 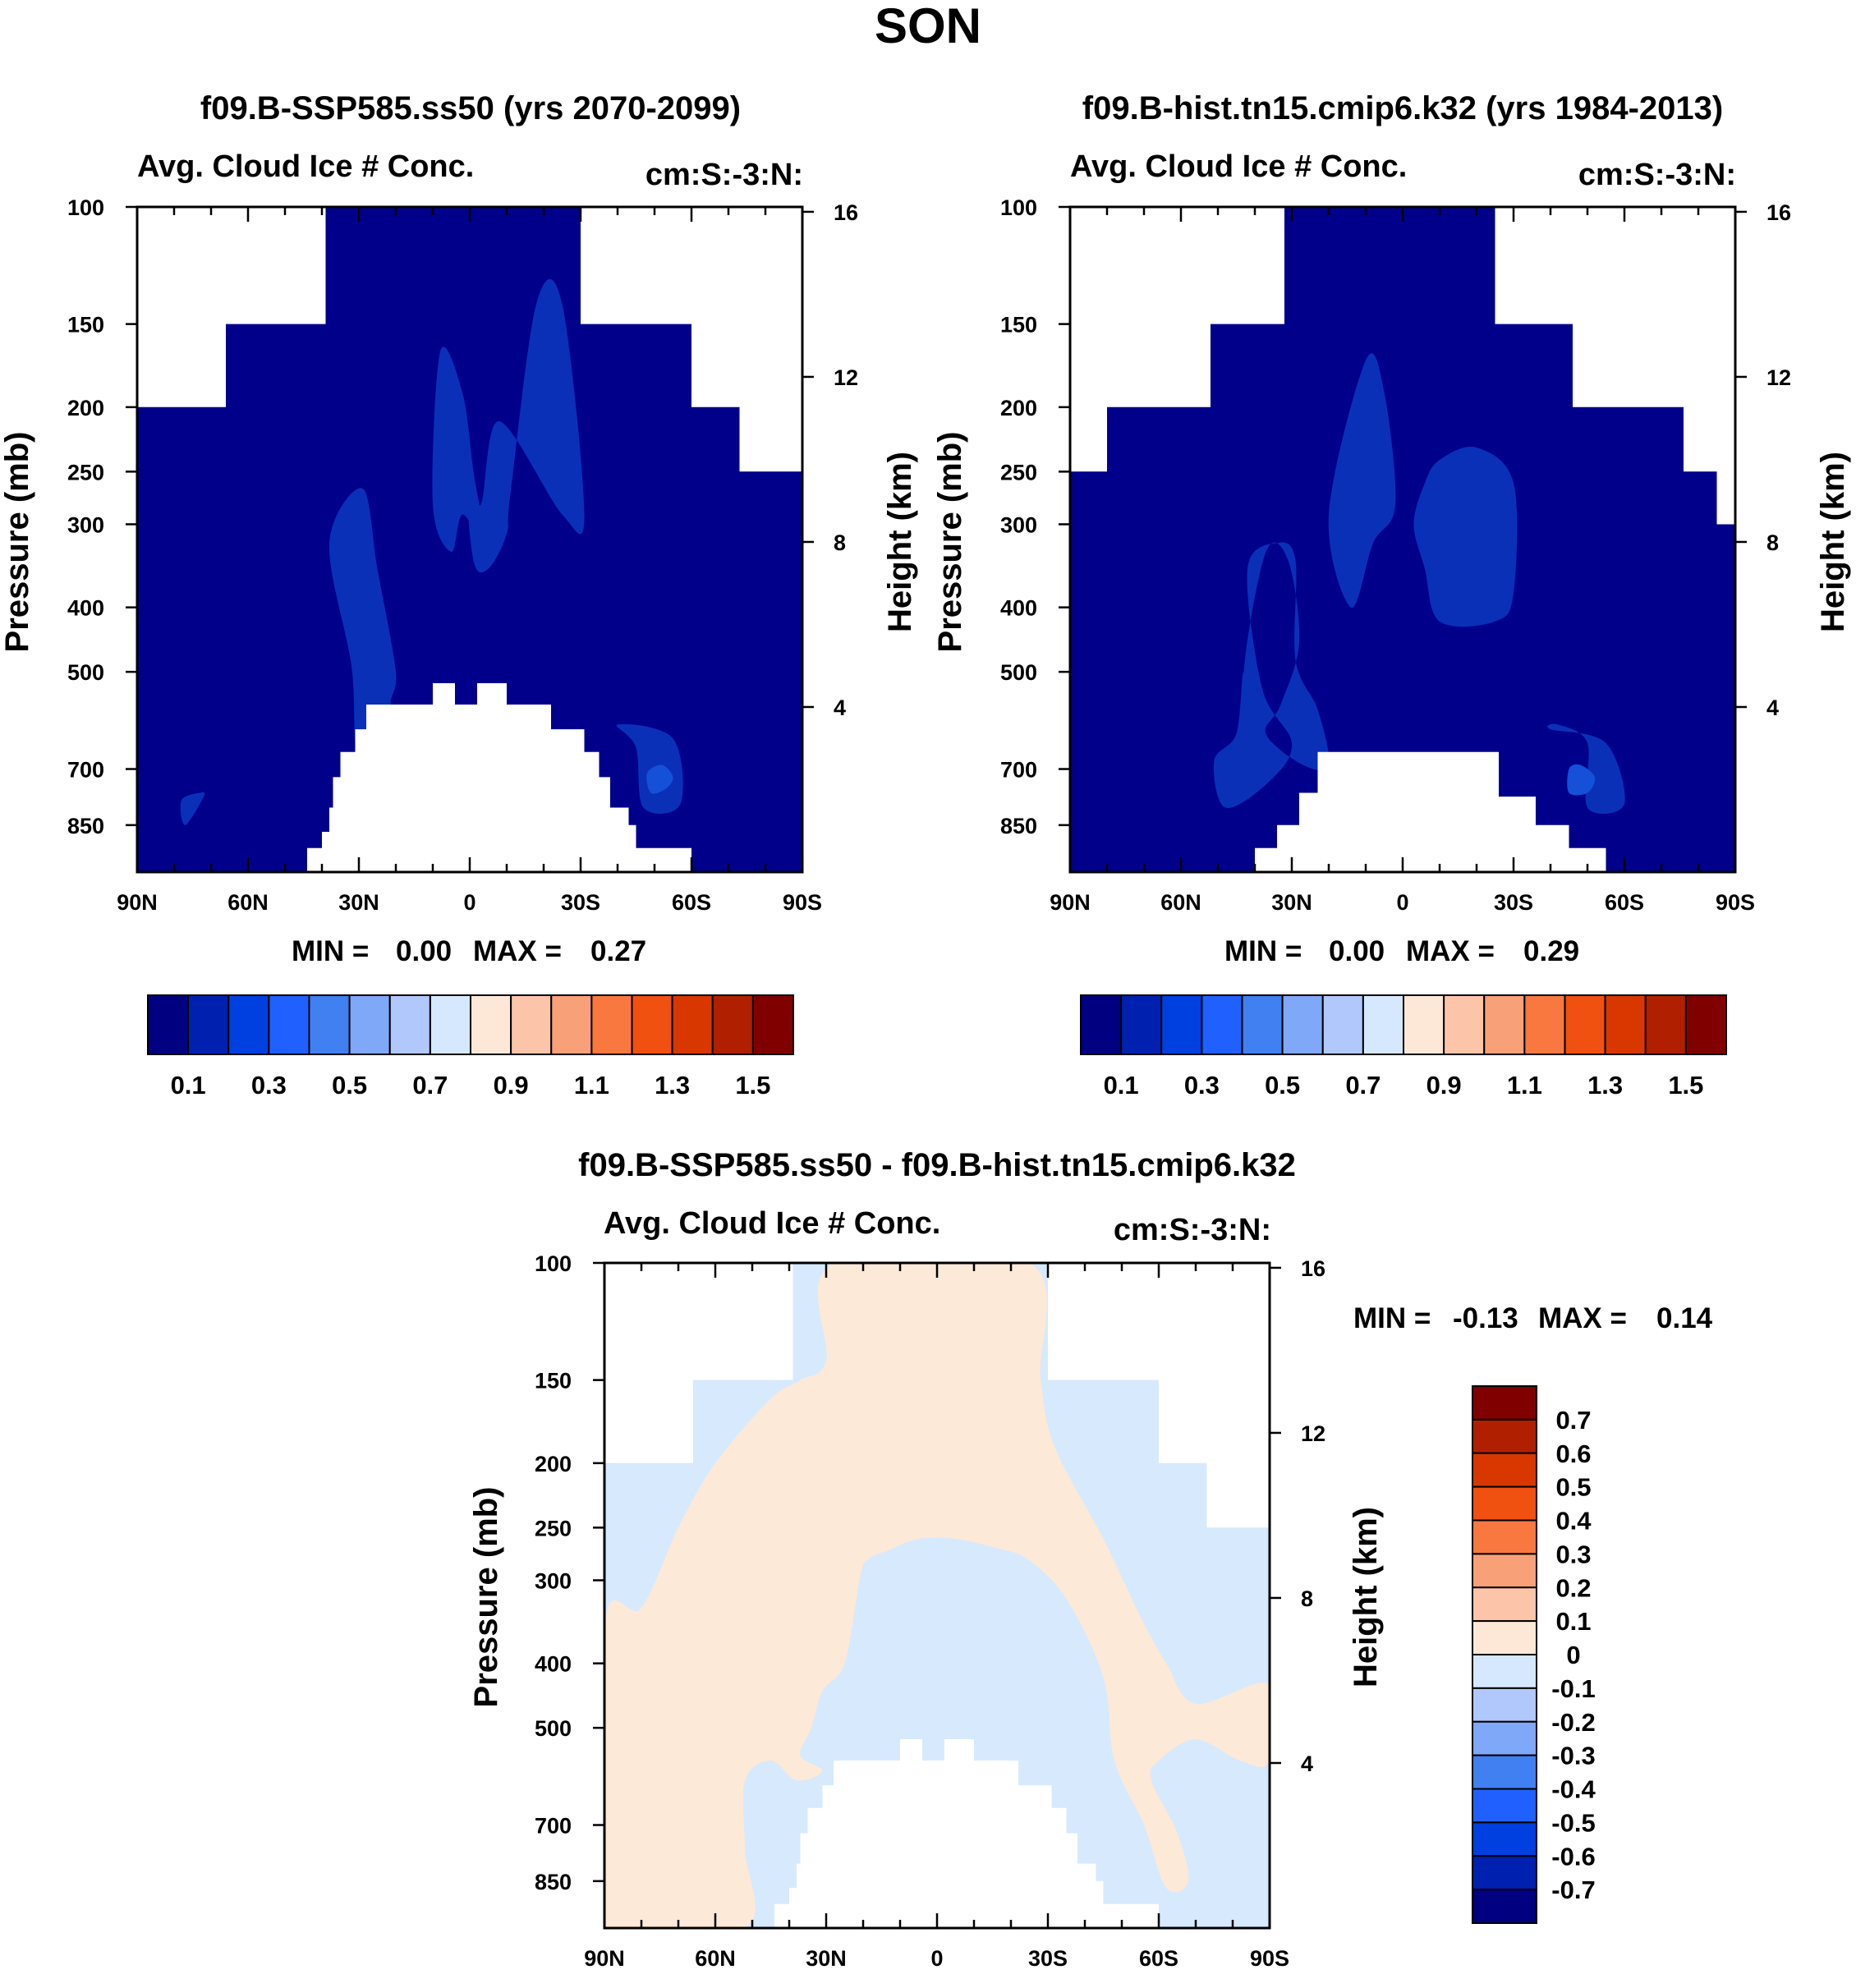 What do you see at coordinates (840, 708) in the screenshot?
I see `panel-a-height-tick-label-4: 4` at bounding box center [840, 708].